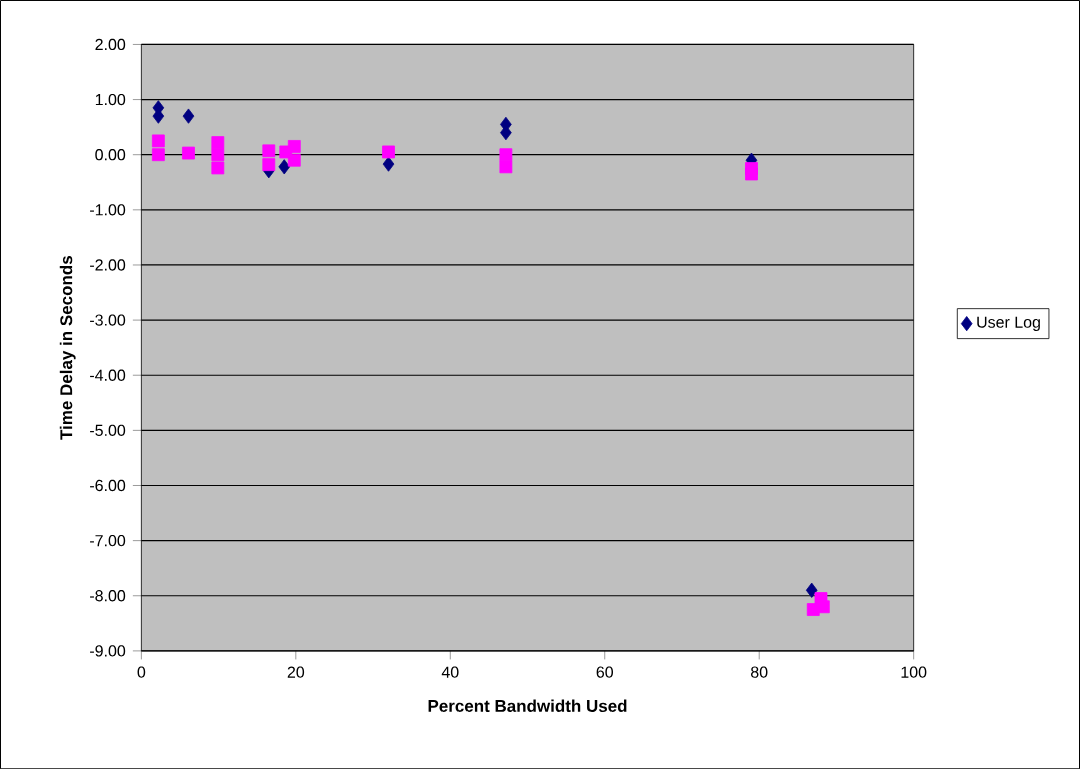 The width and height of the screenshot is (1080, 769). I want to click on y-tick-label: -8.00, so click(108, 595).